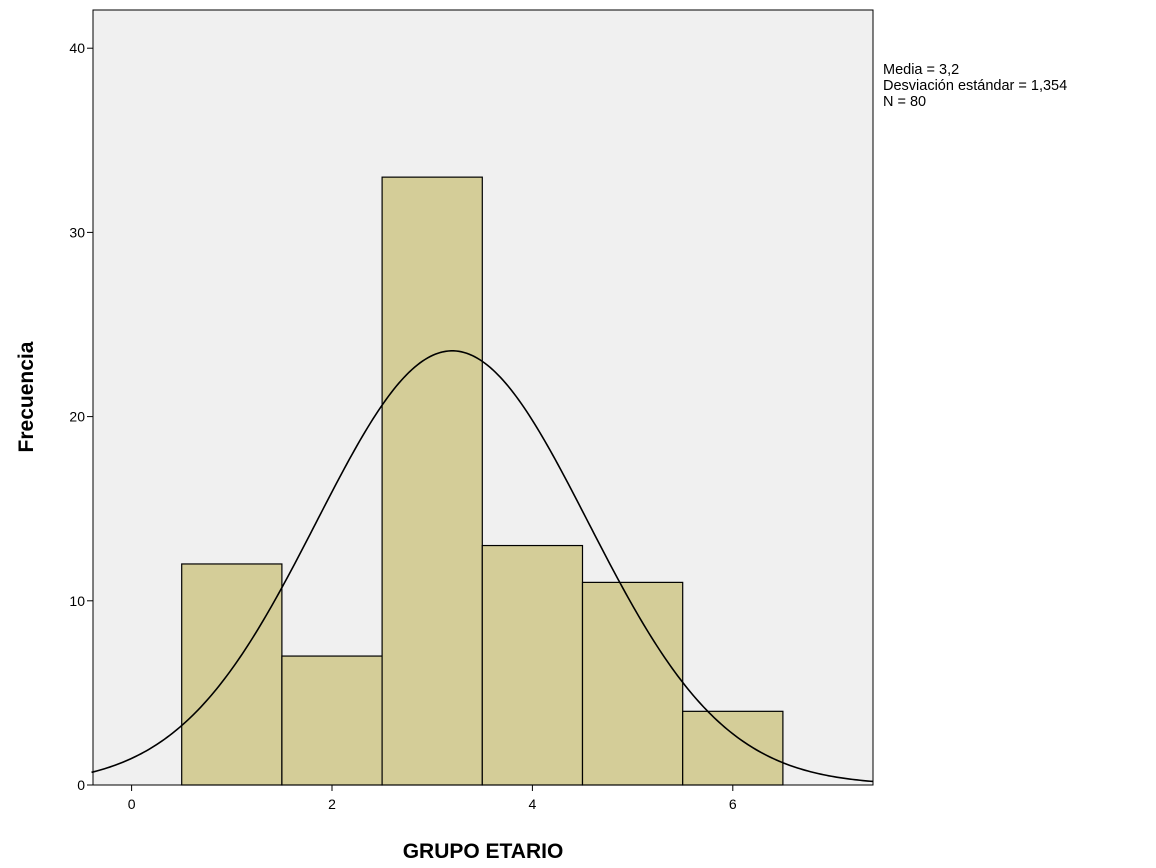 The height and width of the screenshot is (868, 1156). Describe the element at coordinates (81, 785) in the screenshot. I see `y-tick-label: 0` at that location.